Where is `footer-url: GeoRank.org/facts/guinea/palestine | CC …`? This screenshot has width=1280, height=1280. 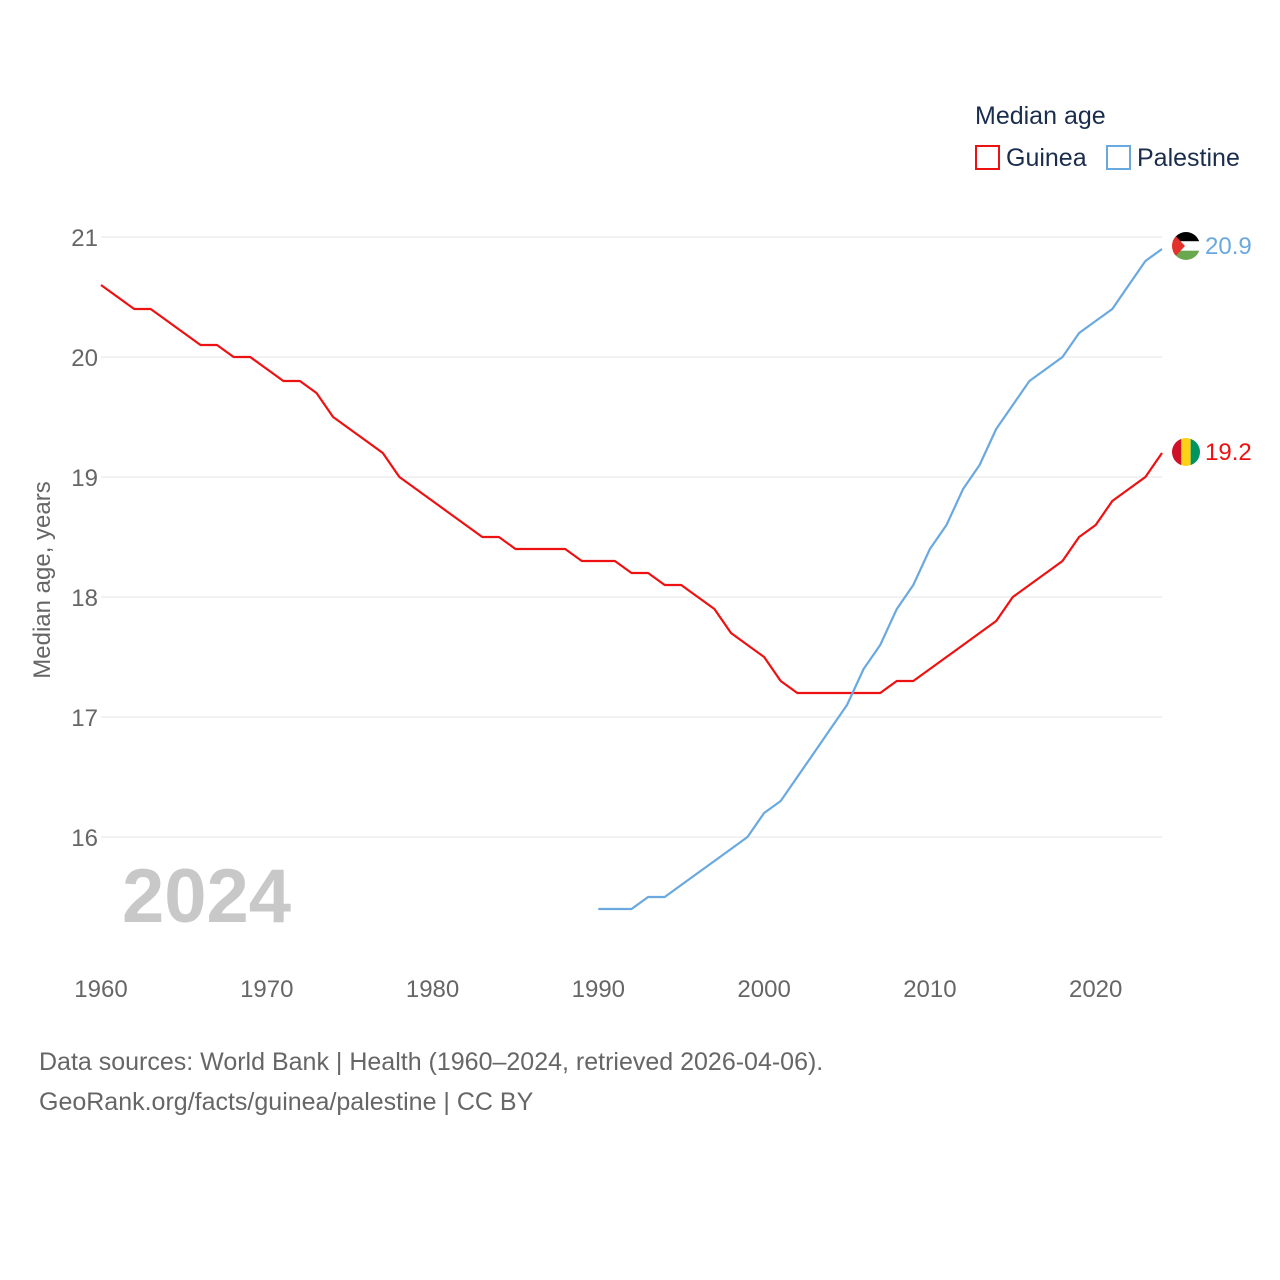
footer-url: GeoRank.org/facts/guinea/palestine | CC … is located at coordinates (286, 1102).